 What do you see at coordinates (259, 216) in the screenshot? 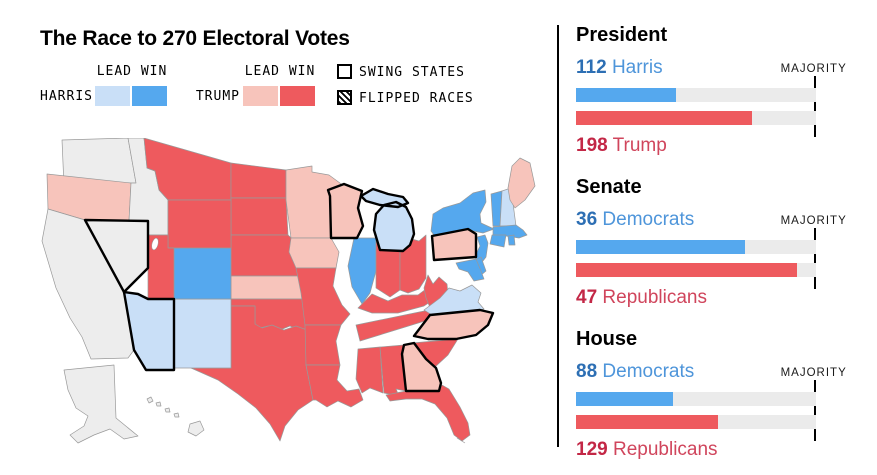
I see `state-SD` at bounding box center [259, 216].